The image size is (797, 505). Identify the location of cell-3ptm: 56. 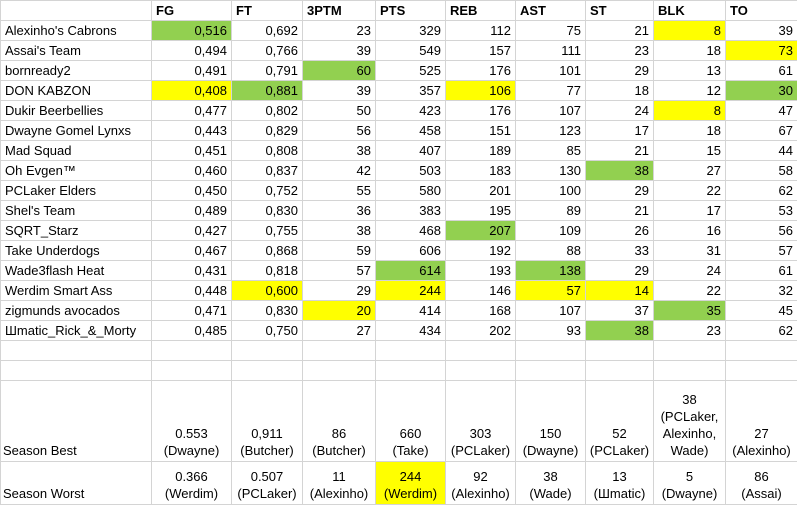
(339, 131).